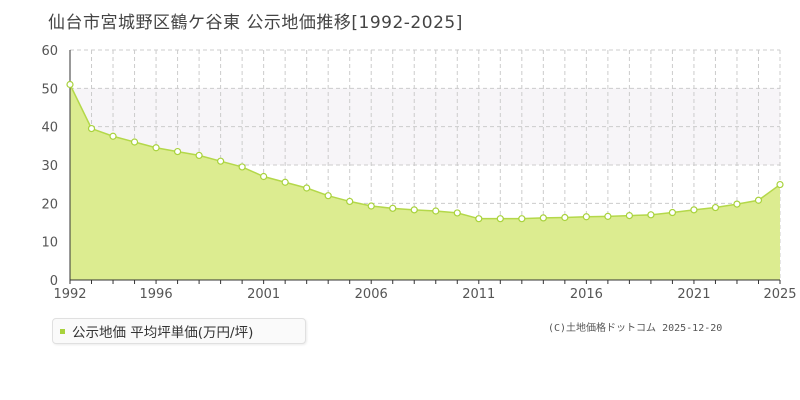 Image resolution: width=800 pixels, height=400 pixels. What do you see at coordinates (255, 23) in the screenshot?
I see `chart-title: 仙台市宮城野区鶴ケ谷東 公示地価推移[1992-2025]` at bounding box center [255, 23].